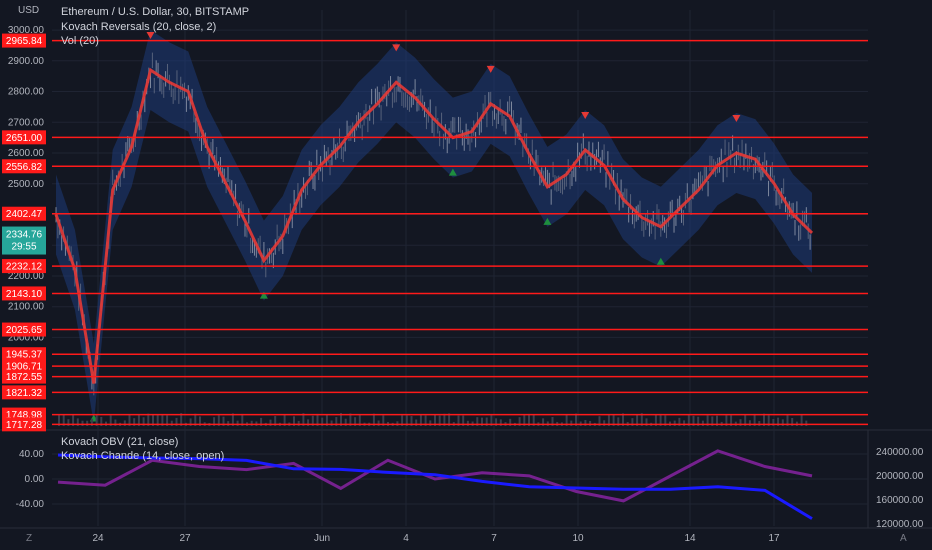  I want to click on price-level-value: 1748.98, so click(24, 415).